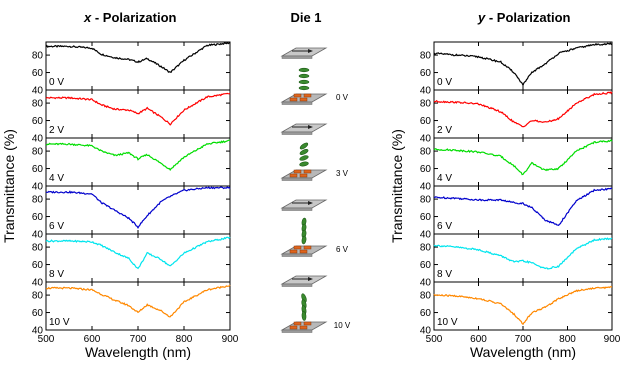 This screenshot has width=626, height=366. Describe the element at coordinates (133, 17) in the screenshot. I see `left-title-rest: - Polarization` at that location.